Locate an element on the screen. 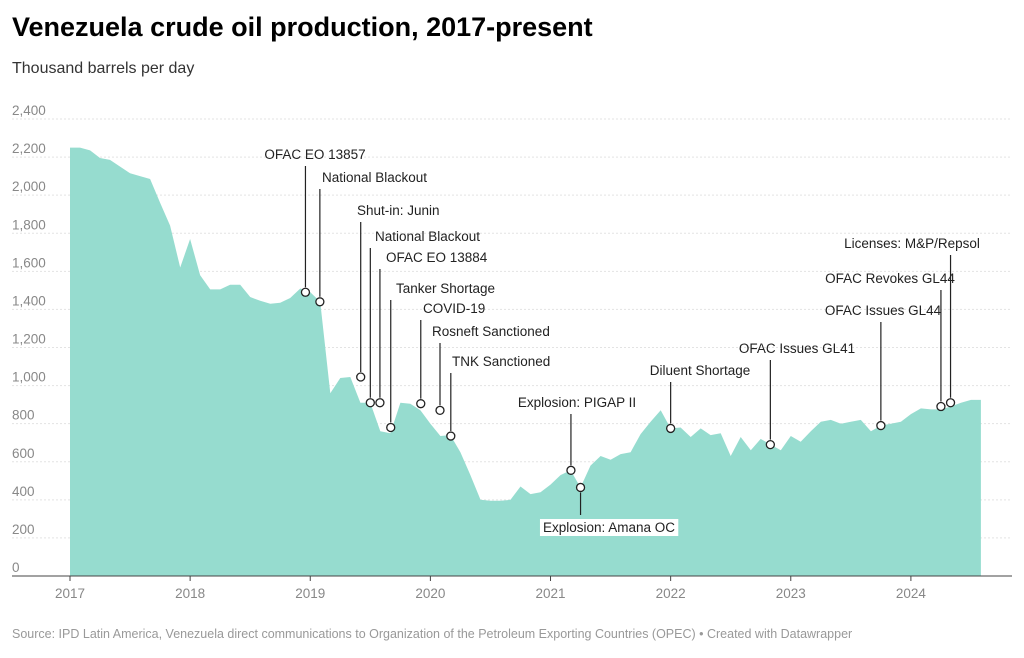 The image size is (1024, 658). annotation: Rosneft Sanctioned is located at coordinates (491, 369).